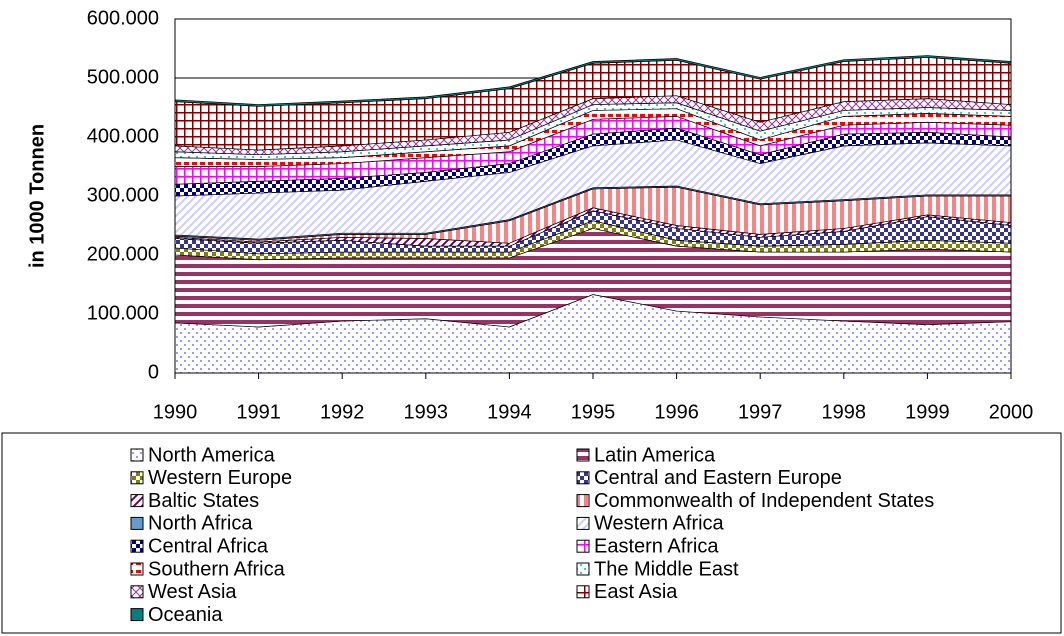 This screenshot has height=636, width=1064. Describe the element at coordinates (258, 412) in the screenshot. I see `x-tick-label: 1991` at that location.